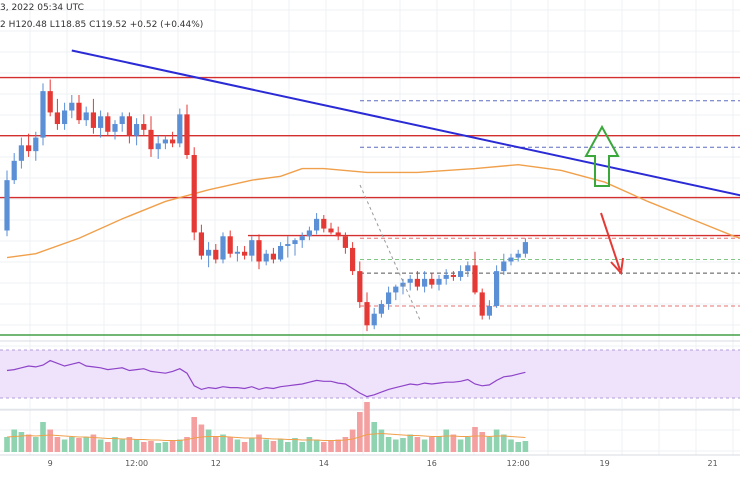 The width and height of the screenshot is (740, 492). I want to click on x-tick-label: 9, so click(50, 463).